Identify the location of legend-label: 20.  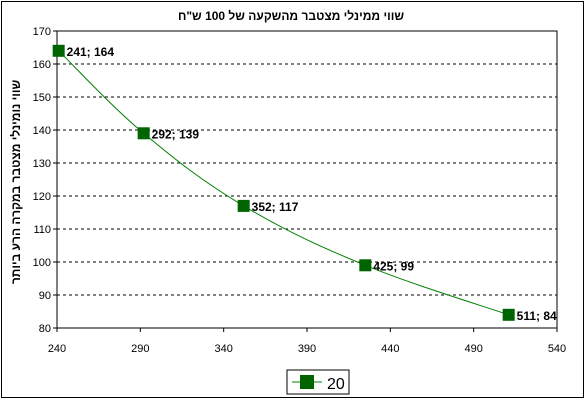
(336, 384).